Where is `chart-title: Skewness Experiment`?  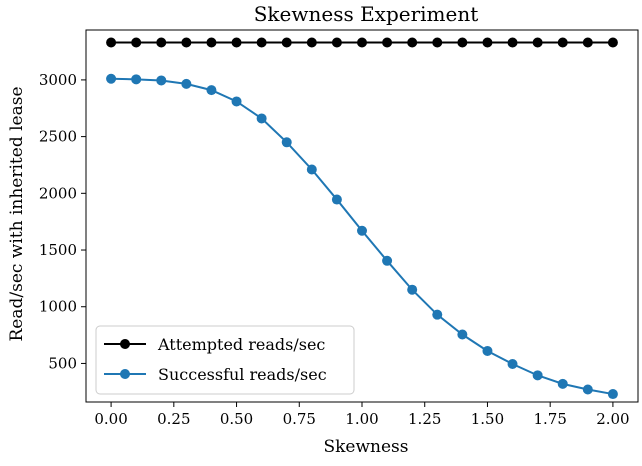 chart-title: Skewness Experiment is located at coordinates (366, 14).